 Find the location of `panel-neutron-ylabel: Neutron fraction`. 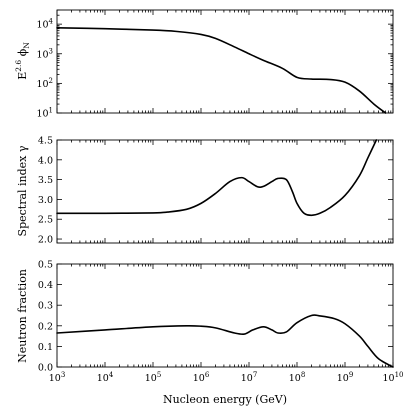

panel-neutron-ylabel: Neutron fraction is located at coordinates (22, 316).